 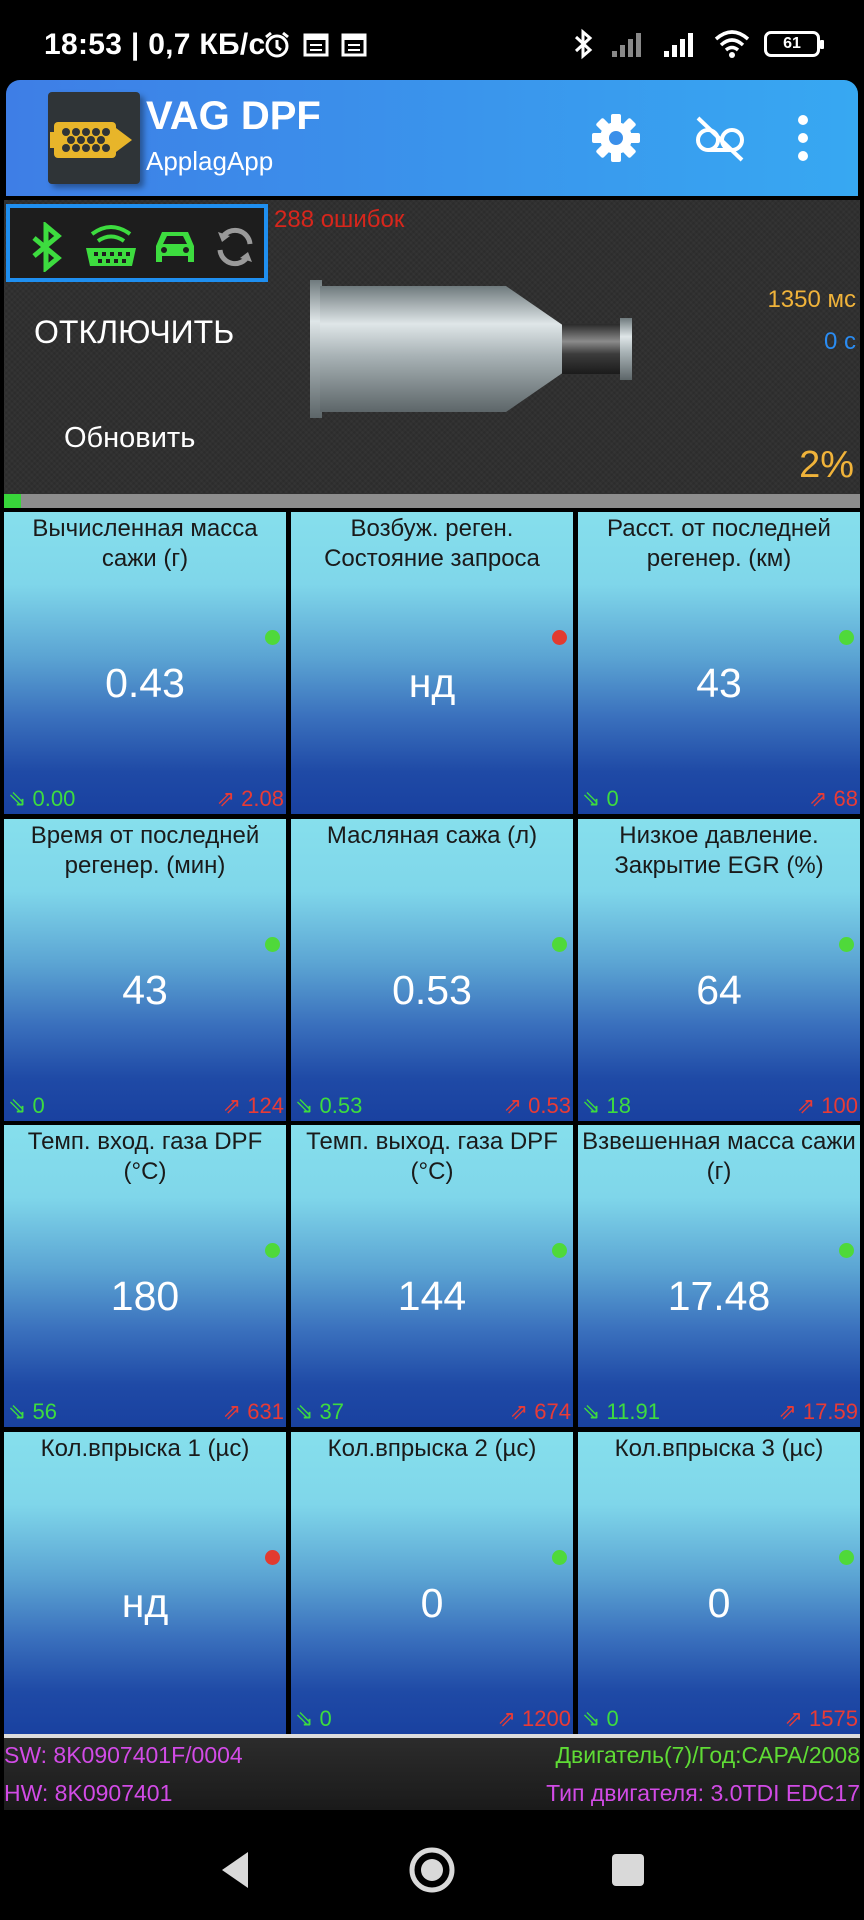 What do you see at coordinates (719, 1156) in the screenshot?
I see `parameter-title: Взвешенная масса сажи (г)` at bounding box center [719, 1156].